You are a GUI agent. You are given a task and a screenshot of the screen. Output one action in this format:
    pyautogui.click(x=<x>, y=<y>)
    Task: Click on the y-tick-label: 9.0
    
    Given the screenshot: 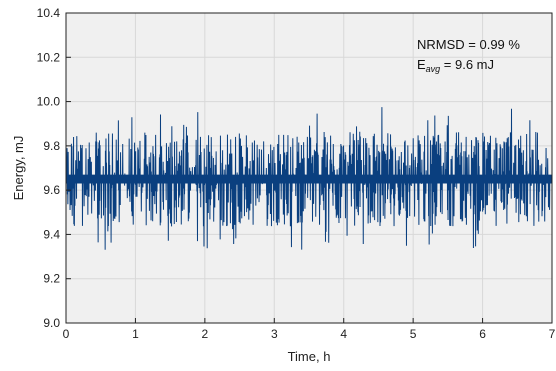 What is the action you would take?
    pyautogui.click(x=51, y=323)
    